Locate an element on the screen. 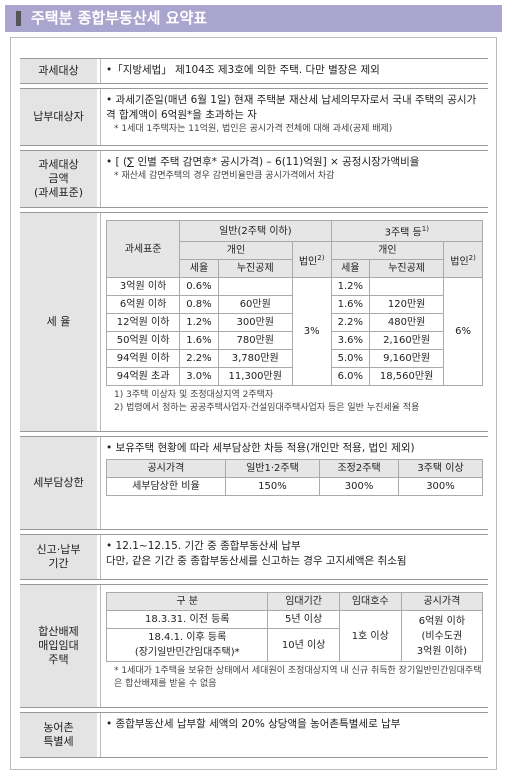 The height and width of the screenshot is (776, 507). row-content: •「지방세법」 제104조 제3호에 의한 주택. 다만 별장은 제외 is located at coordinates (294, 71).